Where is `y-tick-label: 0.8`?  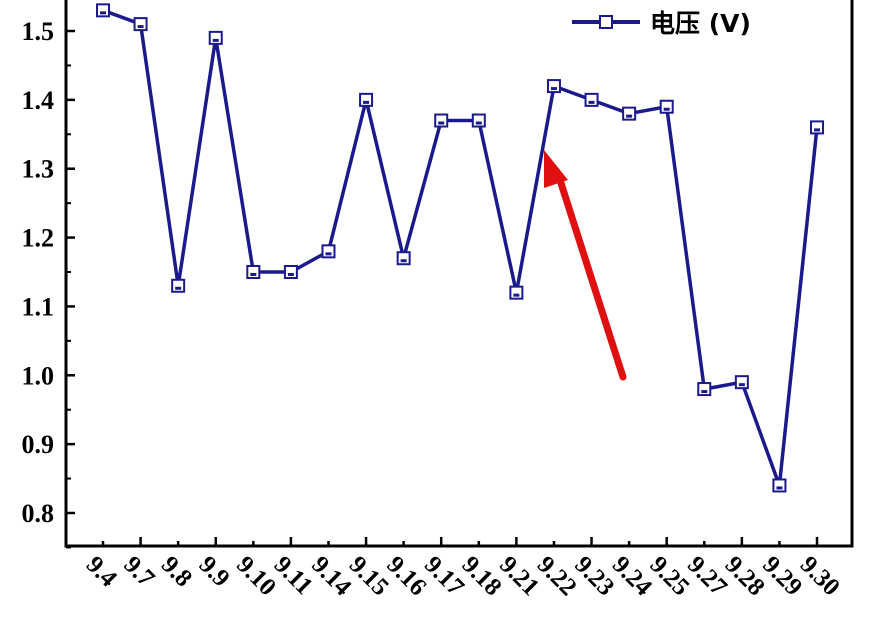
y-tick-label: 0.8 is located at coordinates (38, 513).